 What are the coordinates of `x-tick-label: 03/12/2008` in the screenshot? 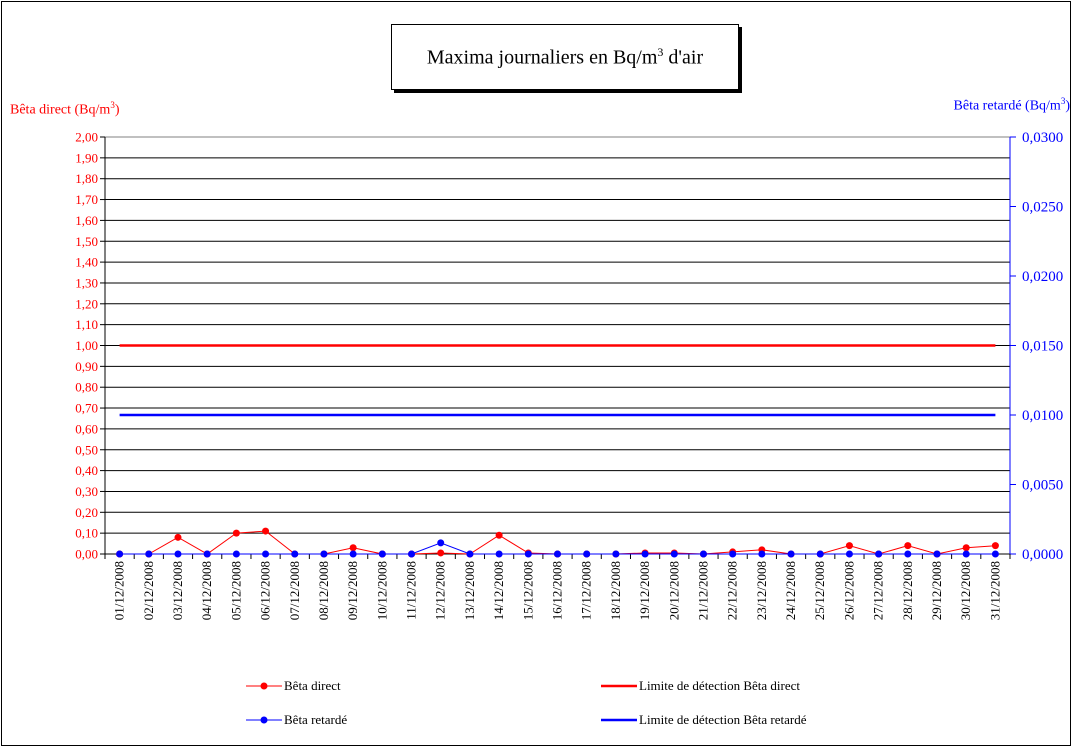 It's located at (177, 590).